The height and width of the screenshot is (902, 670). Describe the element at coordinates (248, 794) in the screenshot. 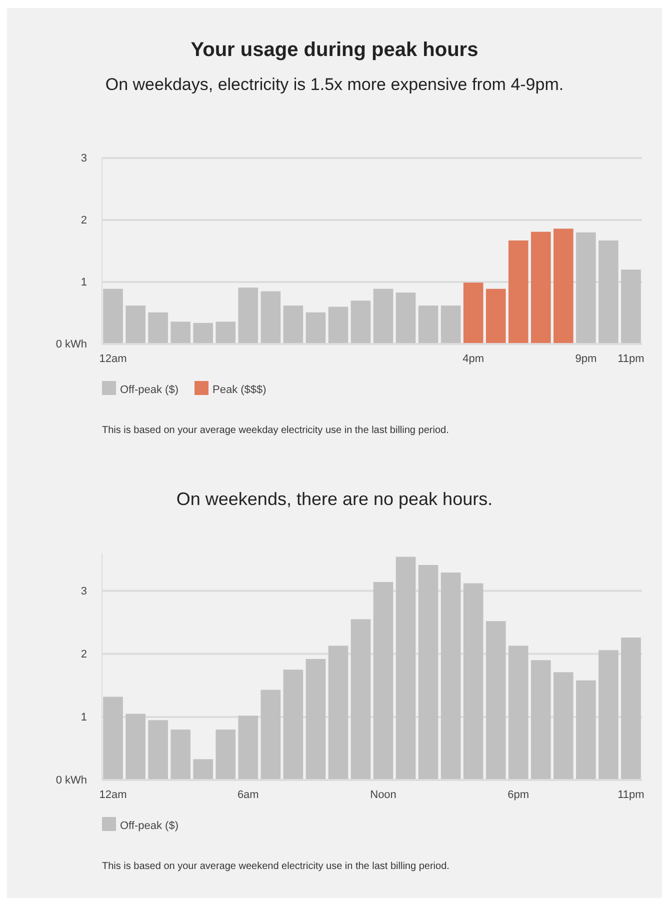

I see `x-tick-label: 6am` at that location.